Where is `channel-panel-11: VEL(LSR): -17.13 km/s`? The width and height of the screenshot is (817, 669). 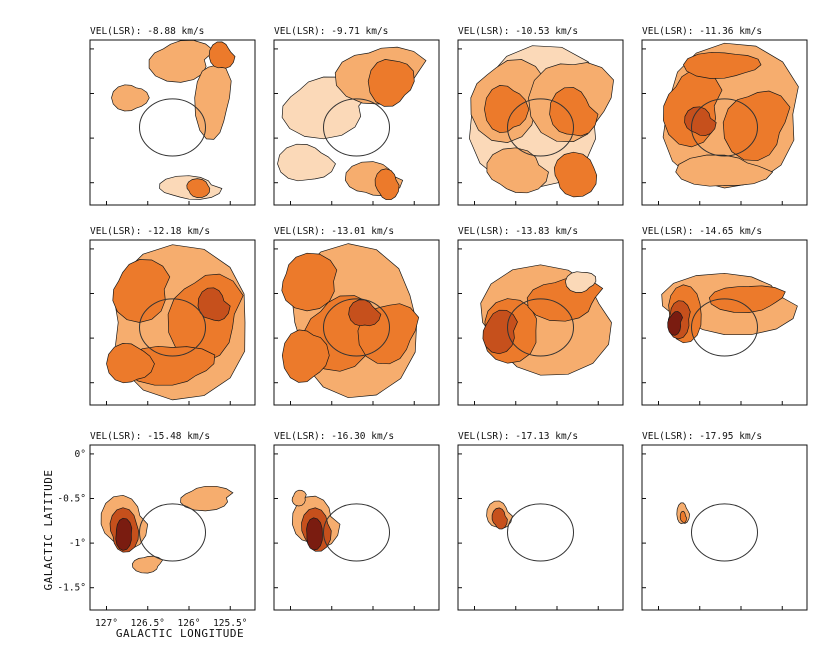 channel-panel-11: VEL(LSR): -17.13 km/s is located at coordinates (540, 521).